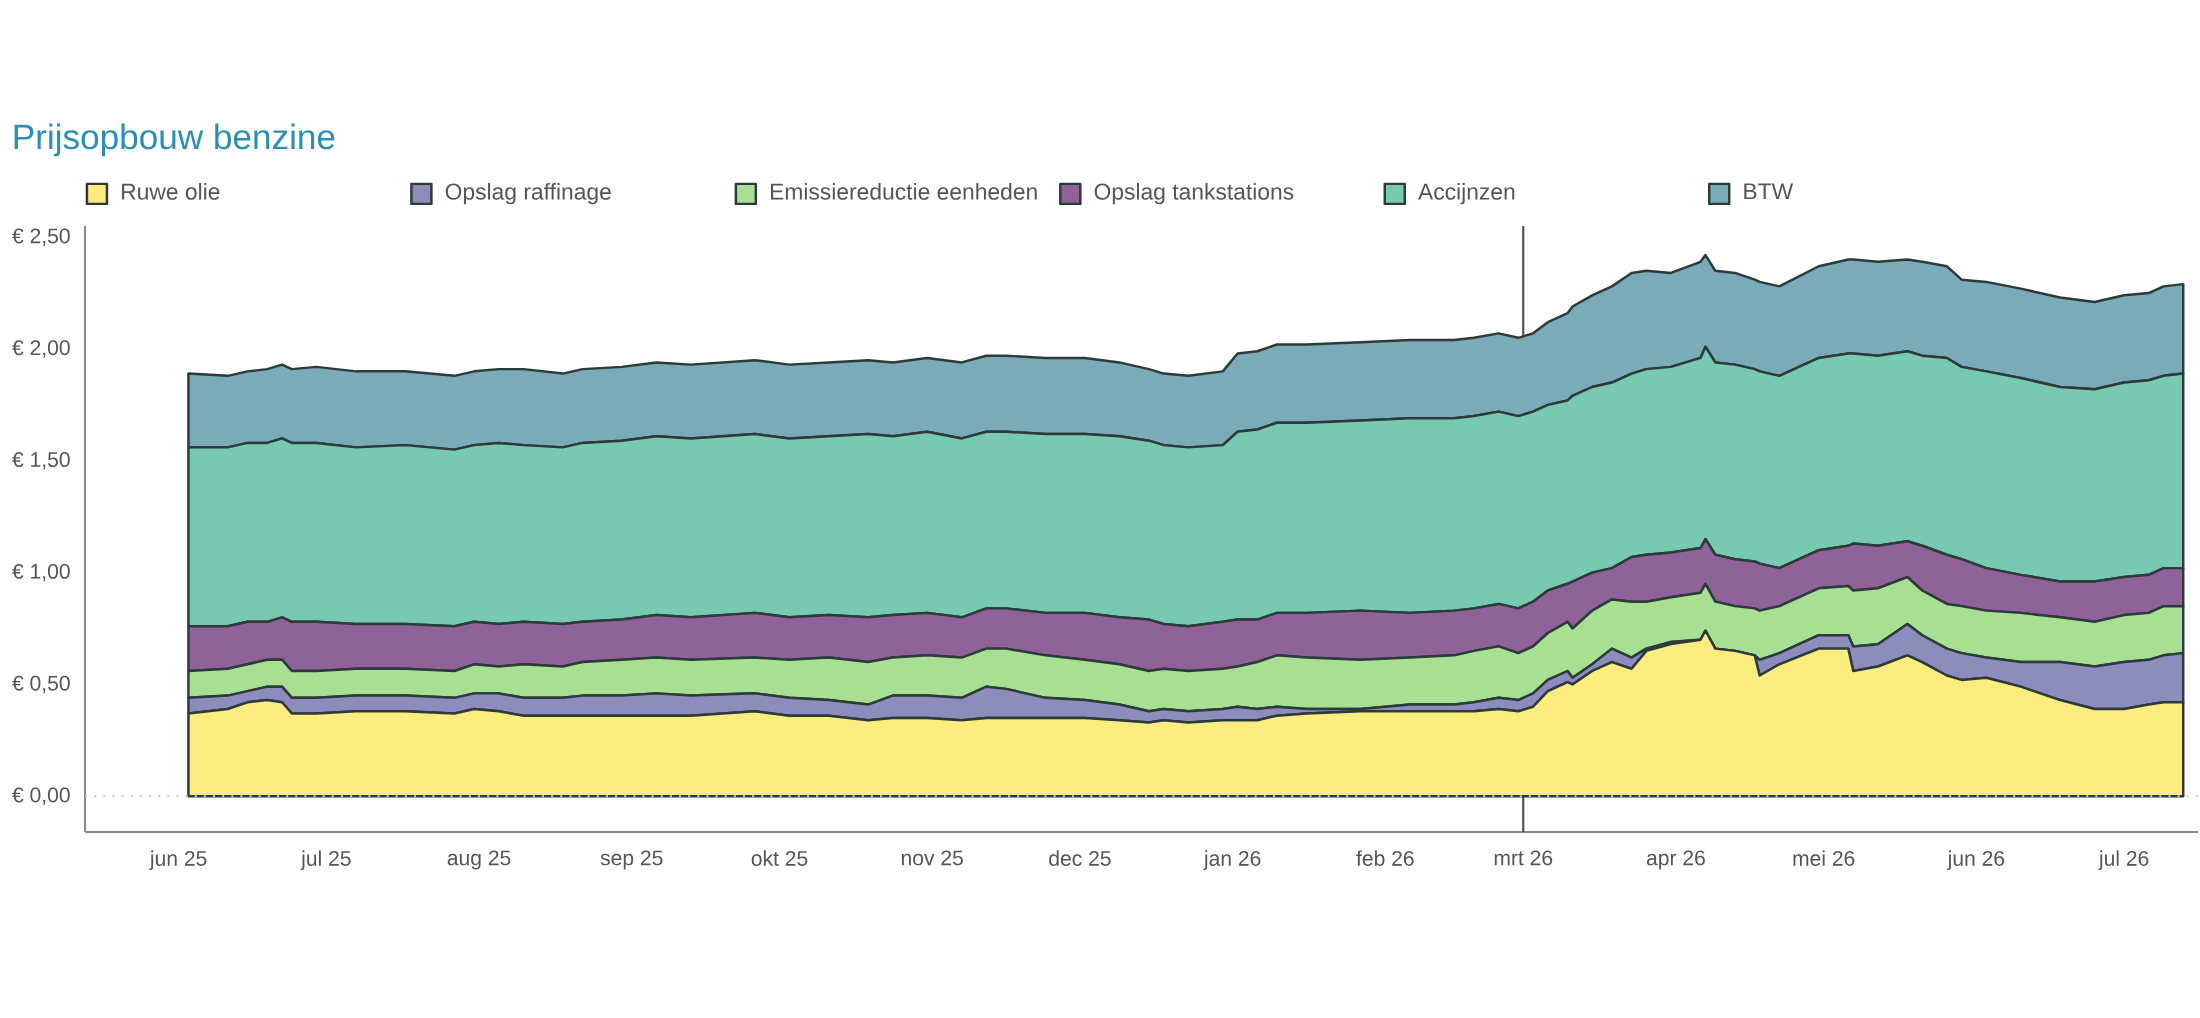  Describe the element at coordinates (174, 140) in the screenshot. I see `chart-title: Prijsopbouw benzine` at that location.